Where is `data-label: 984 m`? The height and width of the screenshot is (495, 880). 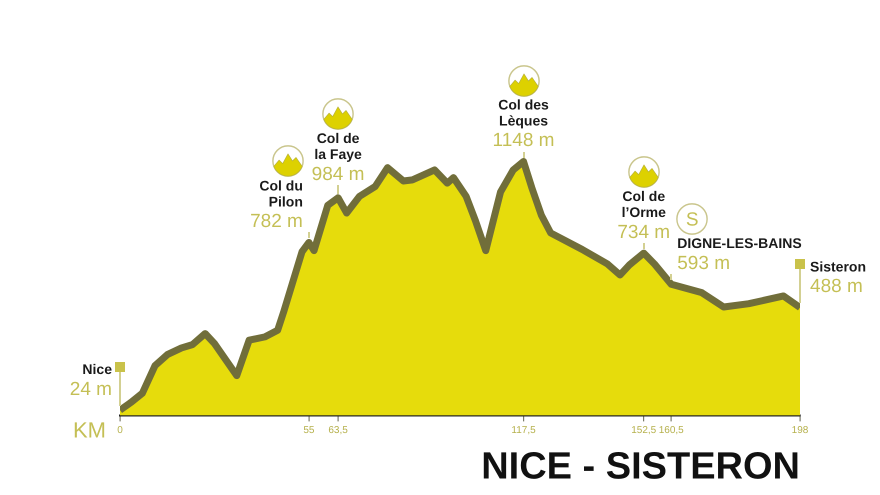
data-label: 984 m is located at coordinates (338, 174).